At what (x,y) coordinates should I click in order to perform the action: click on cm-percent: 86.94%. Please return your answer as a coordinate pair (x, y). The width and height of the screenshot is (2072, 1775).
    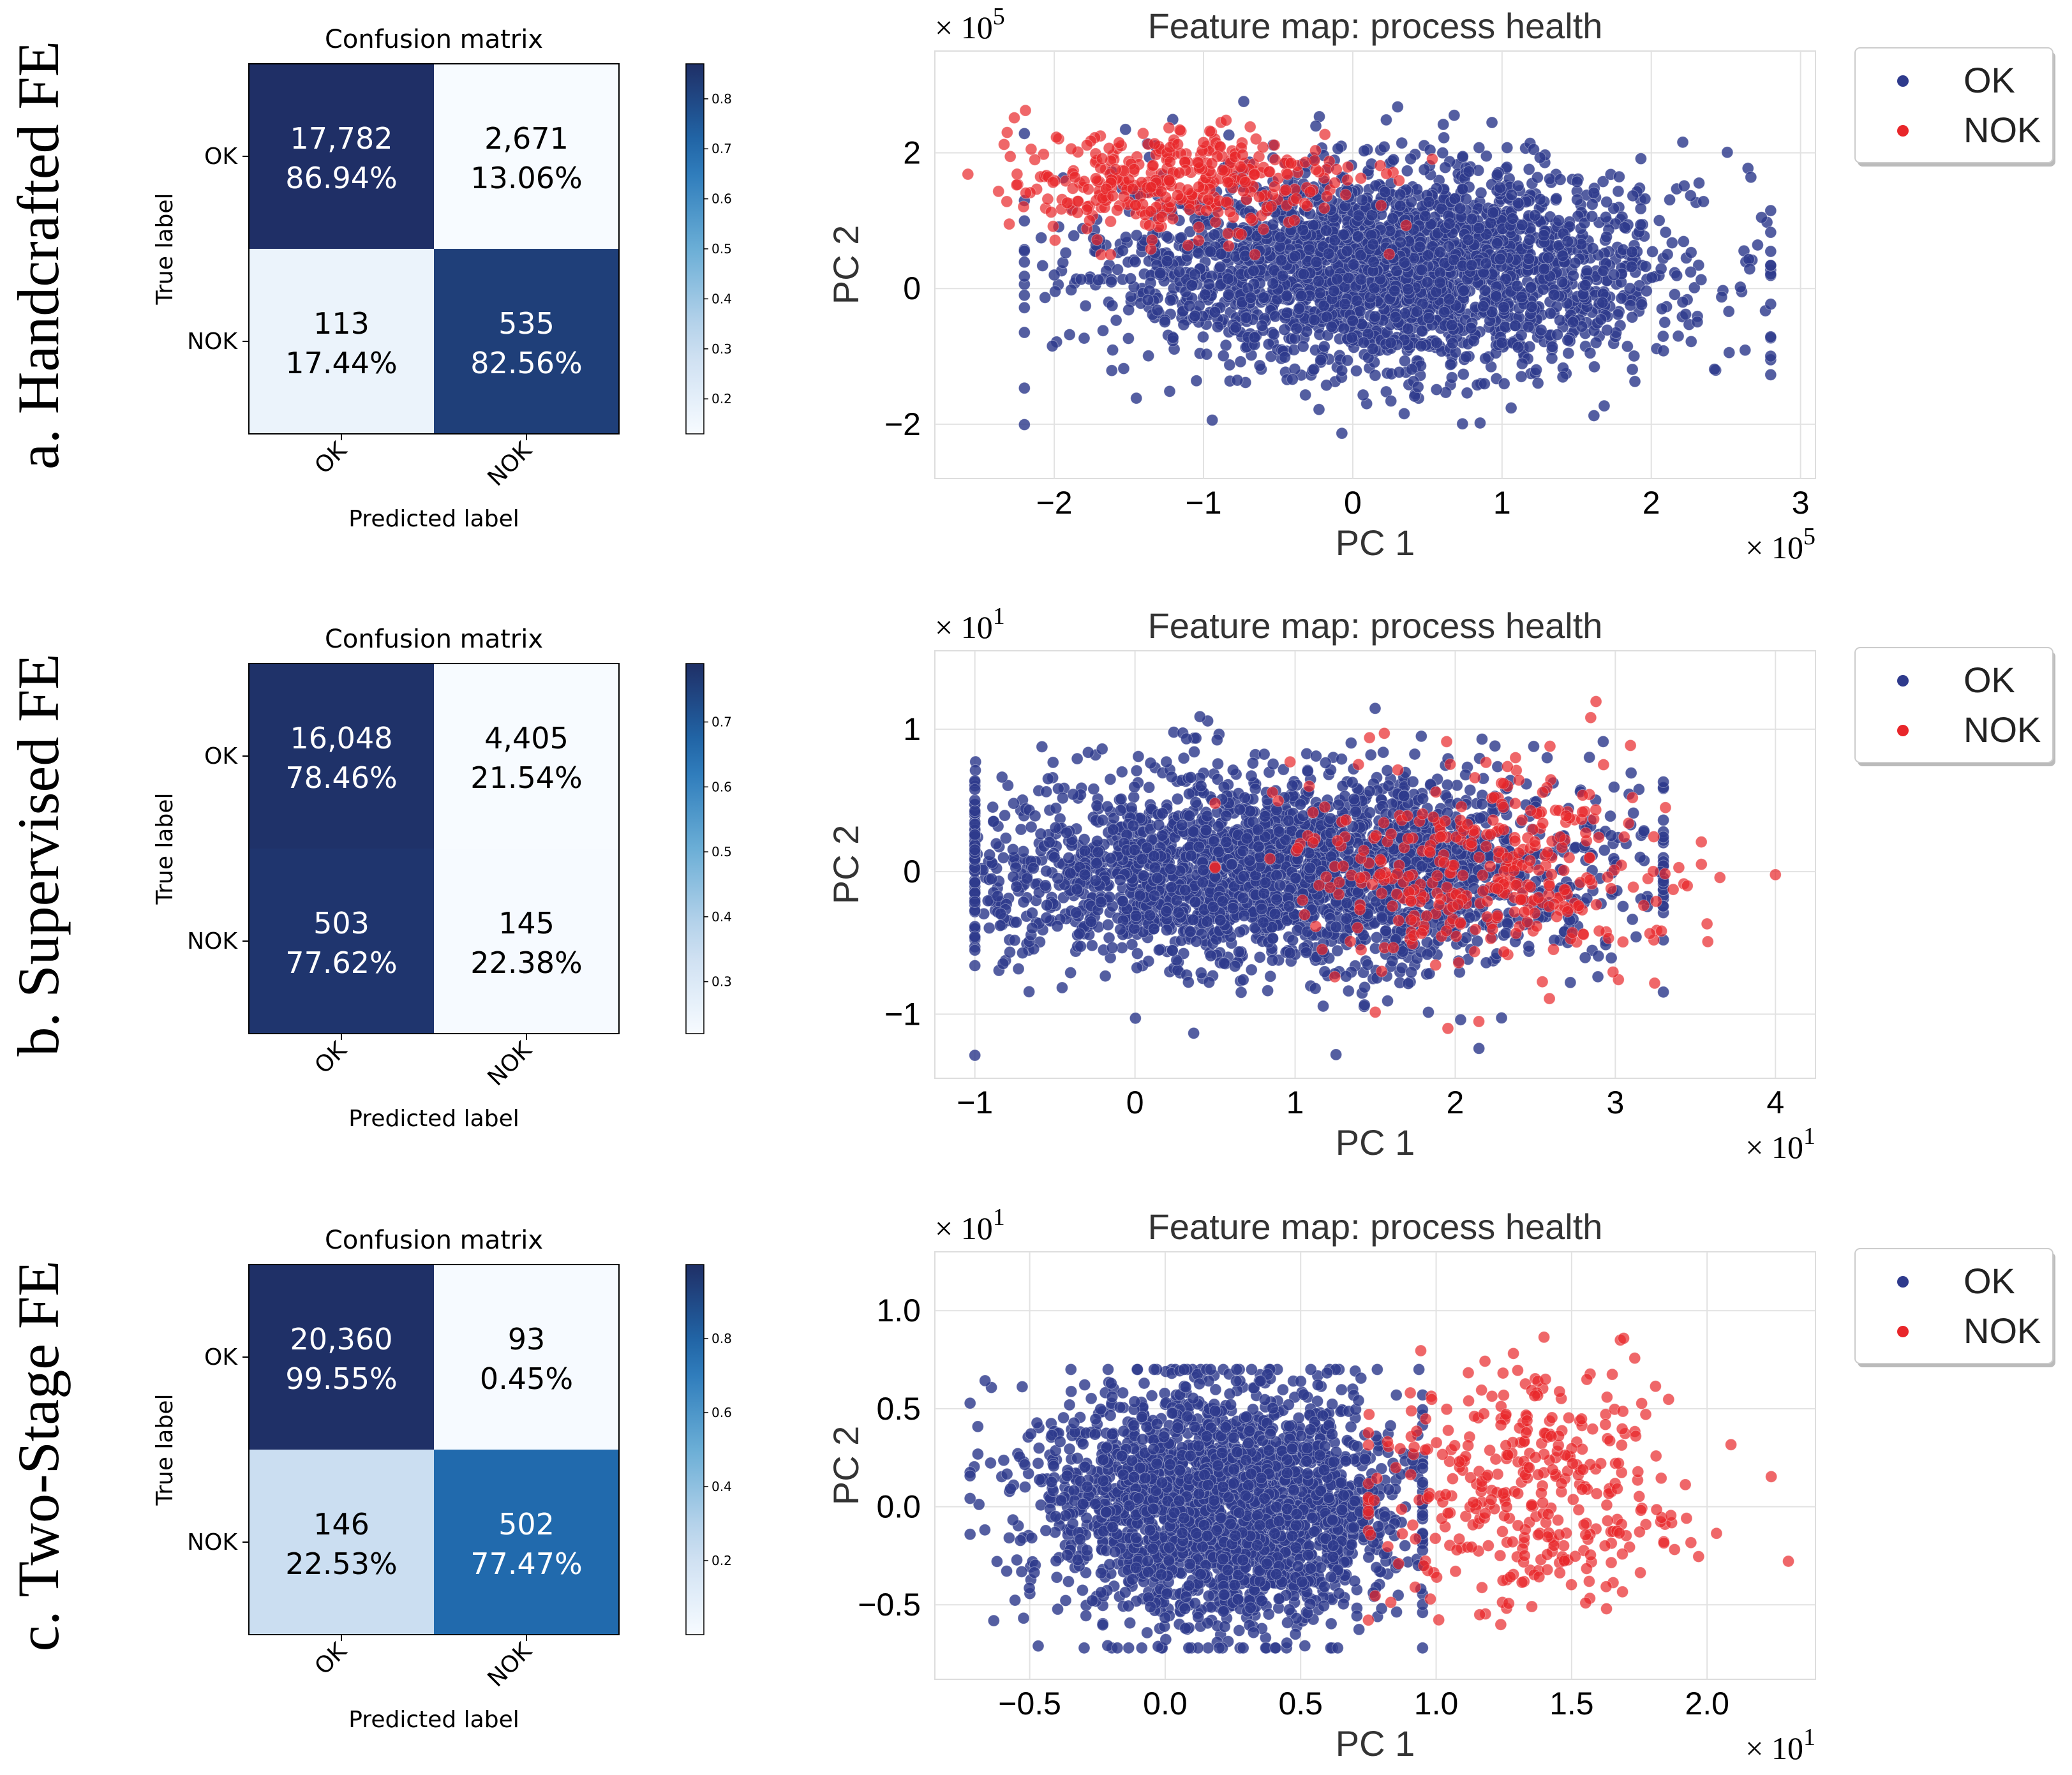
    Looking at the image, I should click on (341, 178).